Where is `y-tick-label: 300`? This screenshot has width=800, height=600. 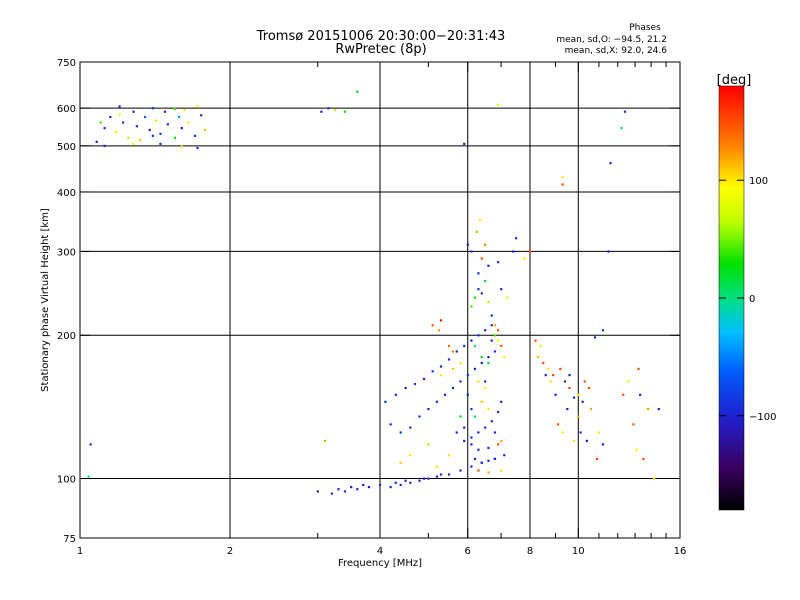
y-tick-label: 300 is located at coordinates (66, 252).